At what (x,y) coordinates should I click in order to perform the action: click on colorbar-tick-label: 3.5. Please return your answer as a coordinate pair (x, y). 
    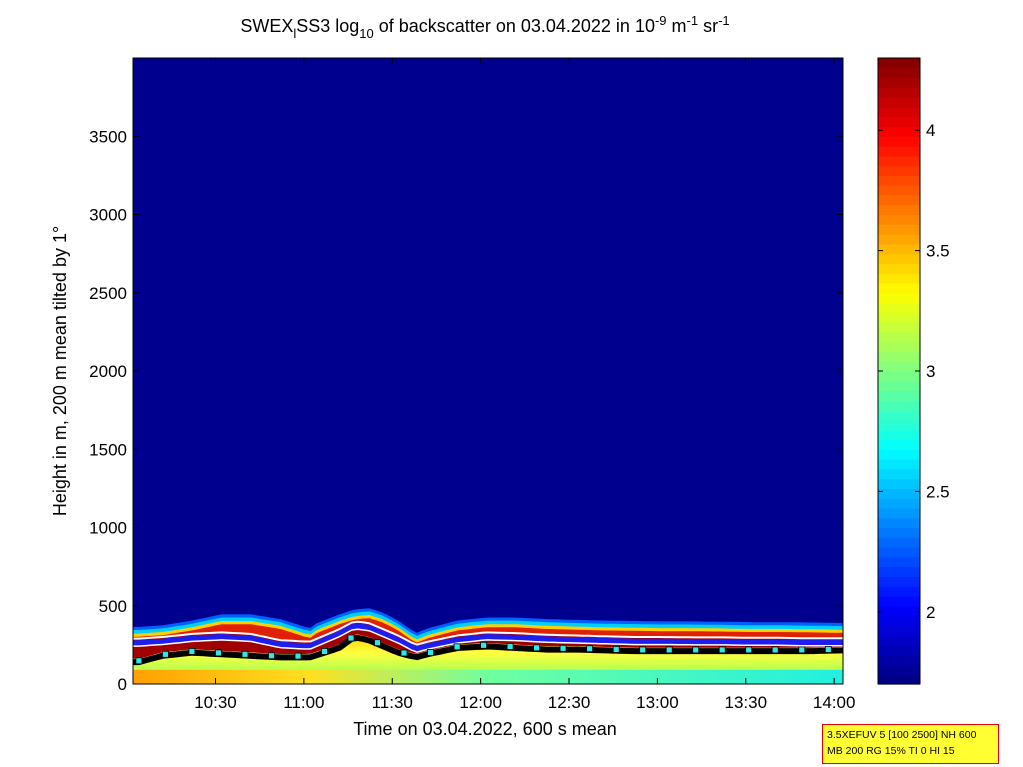
    Looking at the image, I should click on (938, 251).